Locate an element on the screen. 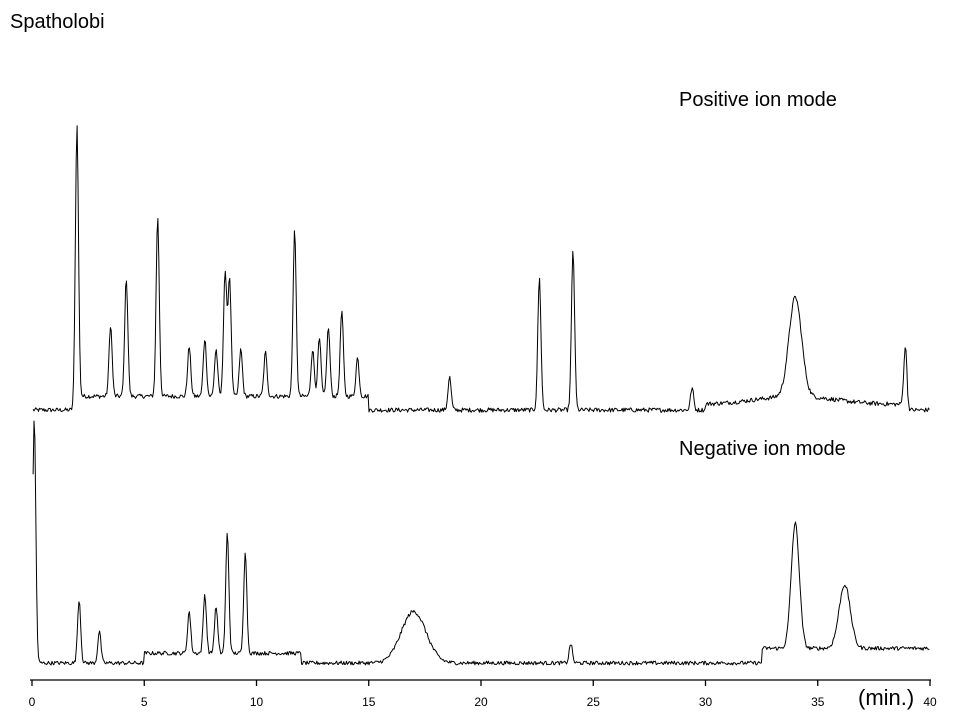 The image size is (960, 720). x-tick-label: 20 is located at coordinates (481, 702).